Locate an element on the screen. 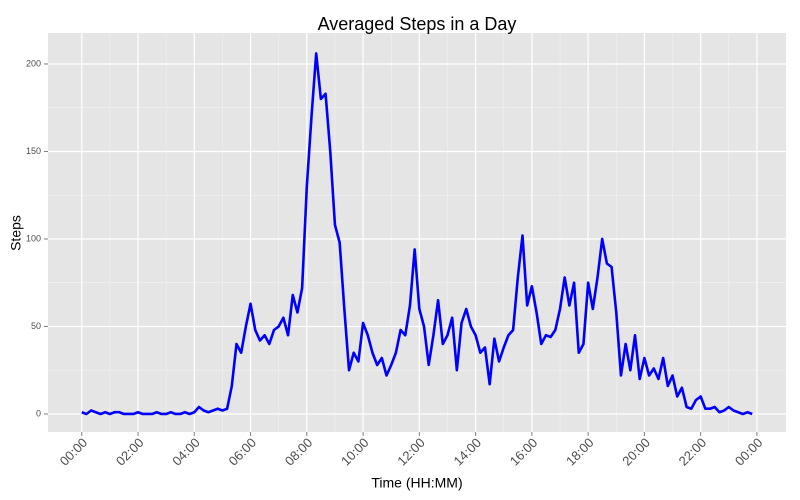 The image size is (800, 500). x-tick-label: 22:00 is located at coordinates (693, 452).